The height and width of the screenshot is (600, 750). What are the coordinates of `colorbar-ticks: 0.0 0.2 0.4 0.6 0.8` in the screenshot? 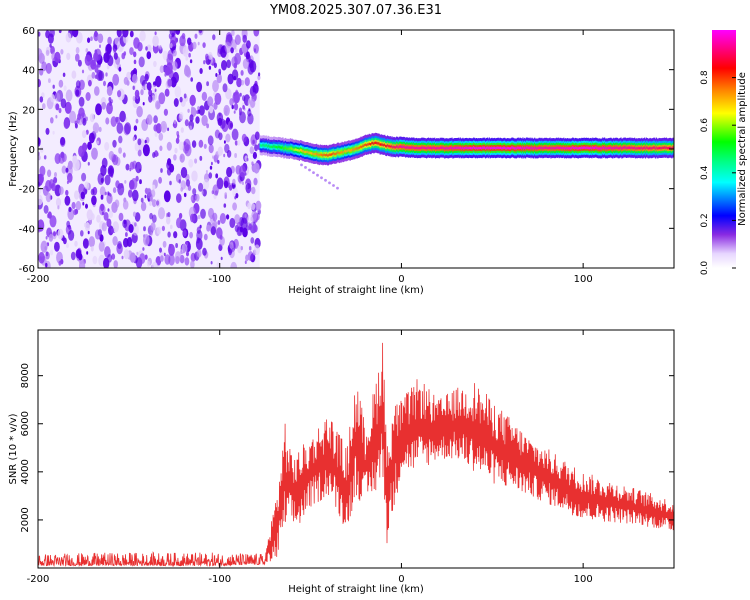 It's located at (718, 172).